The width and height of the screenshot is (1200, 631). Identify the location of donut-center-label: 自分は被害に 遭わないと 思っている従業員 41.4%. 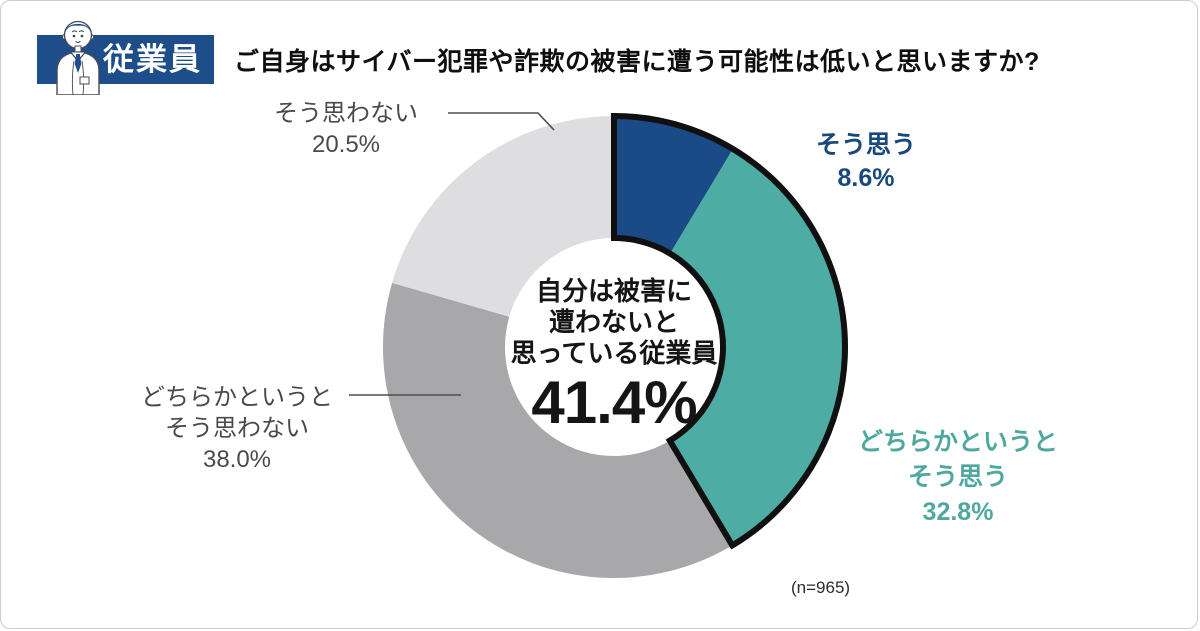
(614, 355).